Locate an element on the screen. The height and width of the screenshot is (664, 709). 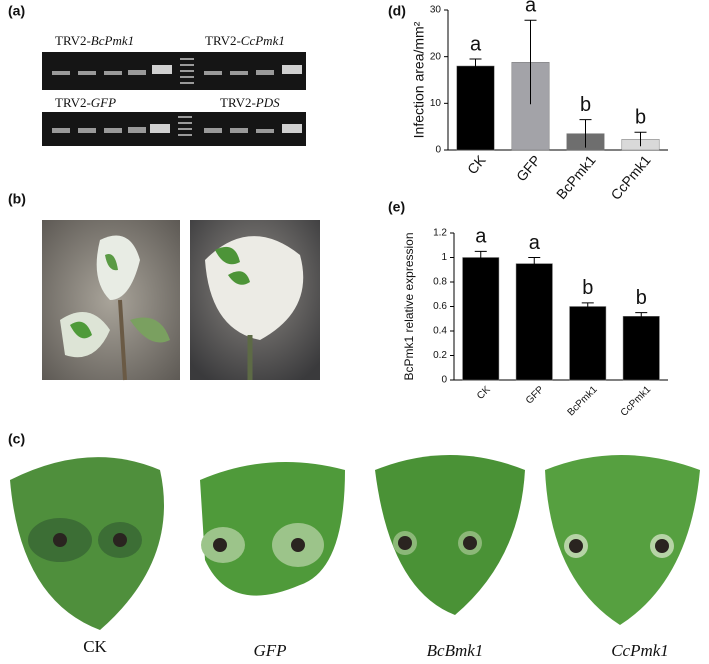
y-tick-label: 10 is located at coordinates (436, 103).